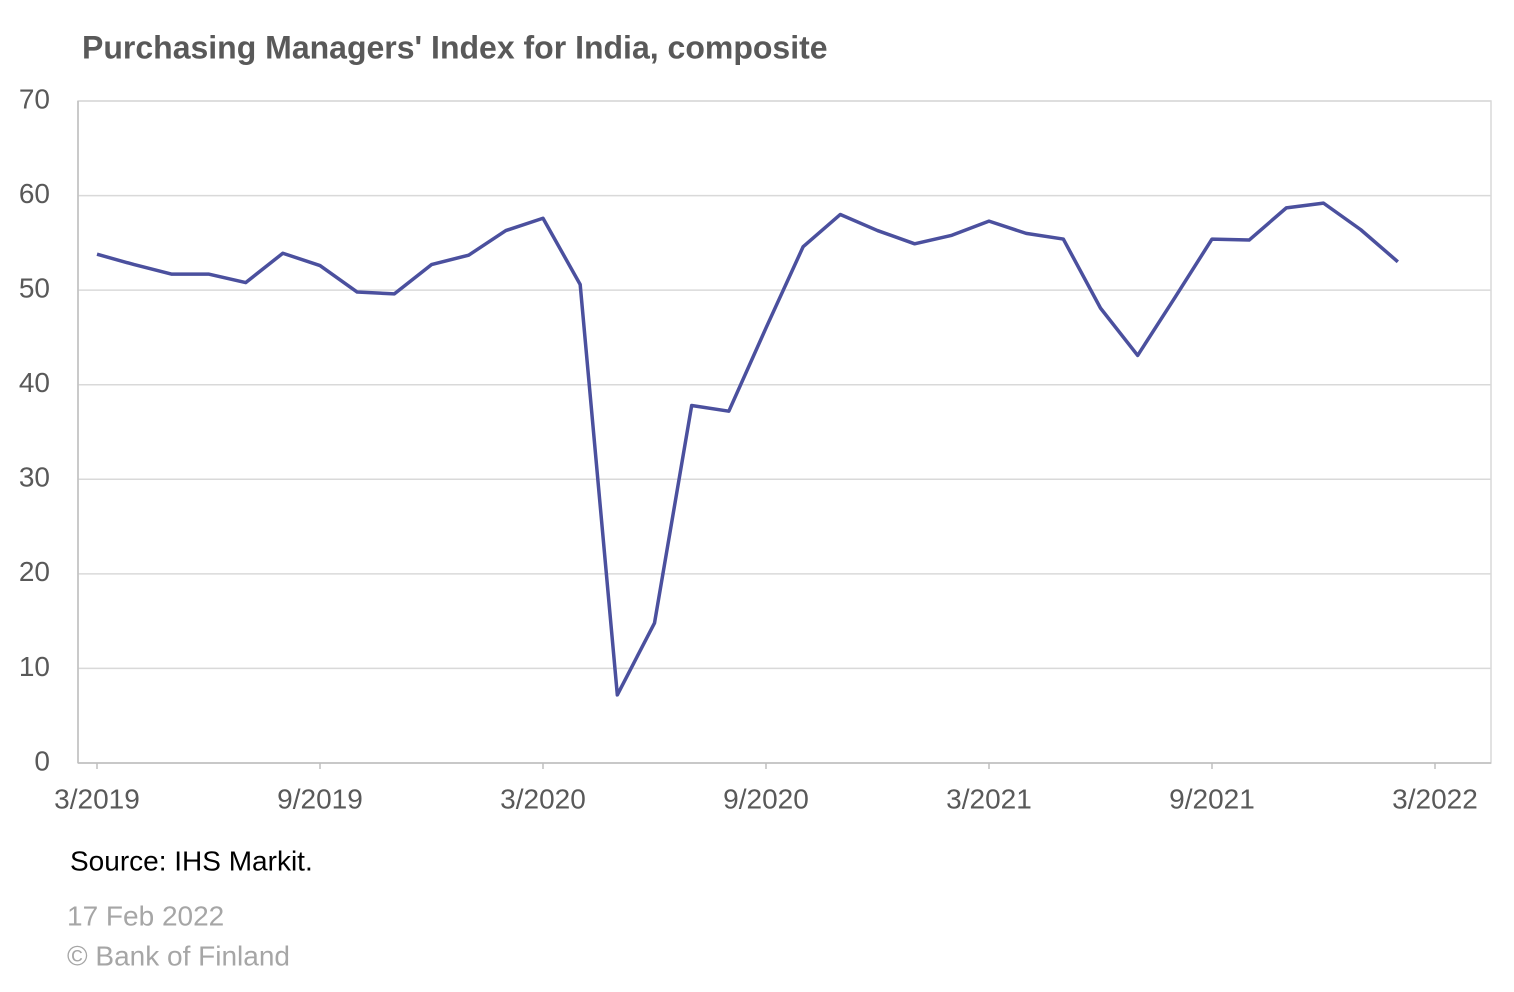  What do you see at coordinates (178, 955) in the screenshot?
I see `copyright: © Bank of Finland` at bounding box center [178, 955].